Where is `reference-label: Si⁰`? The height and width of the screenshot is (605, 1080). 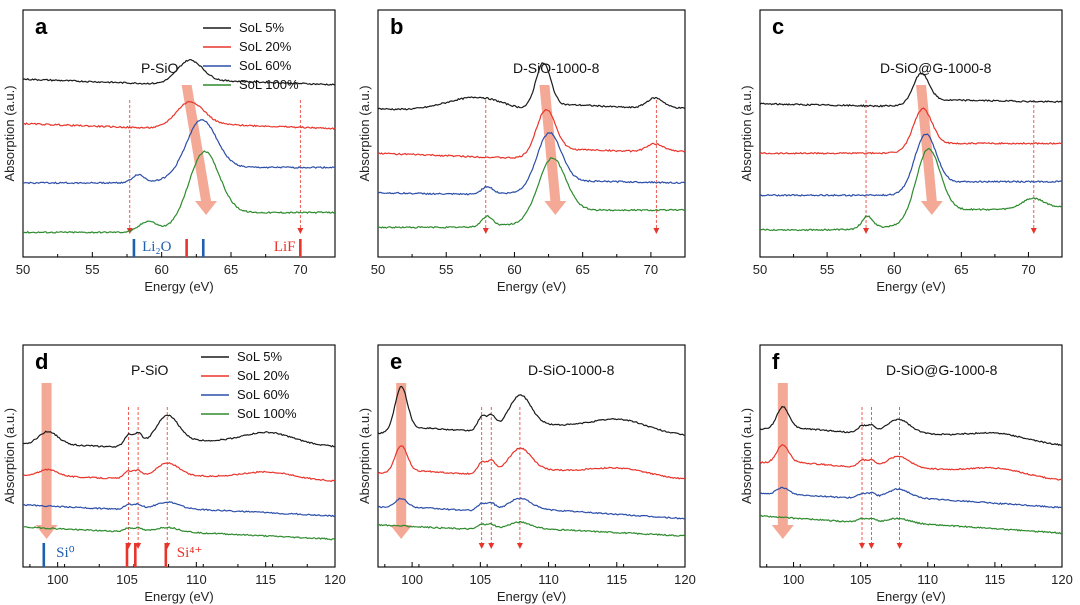 reference-label: Si⁰ is located at coordinates (65, 553).